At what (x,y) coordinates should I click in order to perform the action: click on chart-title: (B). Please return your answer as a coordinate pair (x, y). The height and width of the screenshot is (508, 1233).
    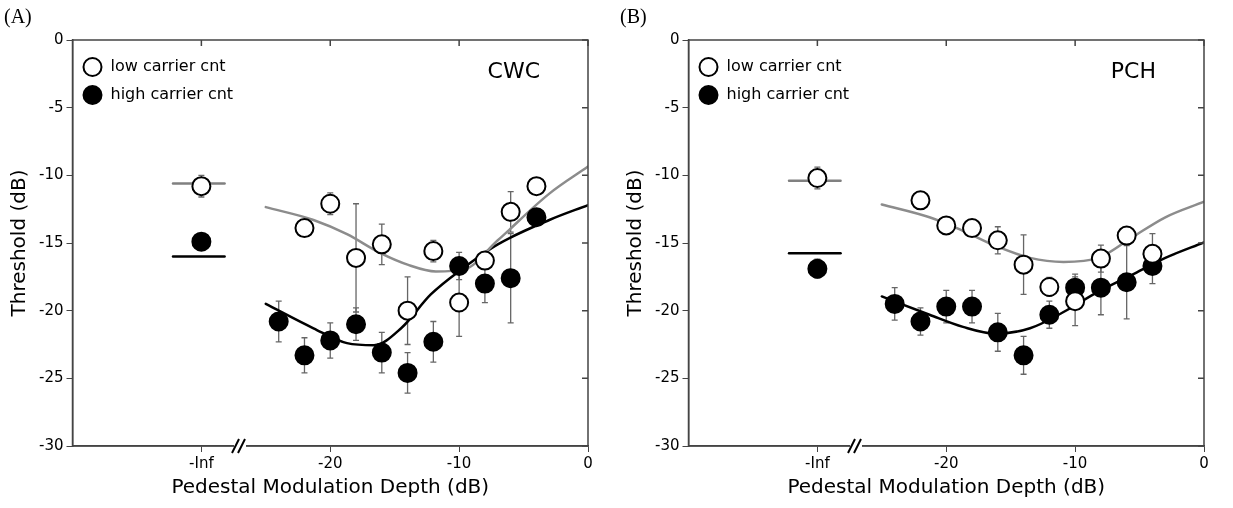
    Looking at the image, I should click on (633, 17).